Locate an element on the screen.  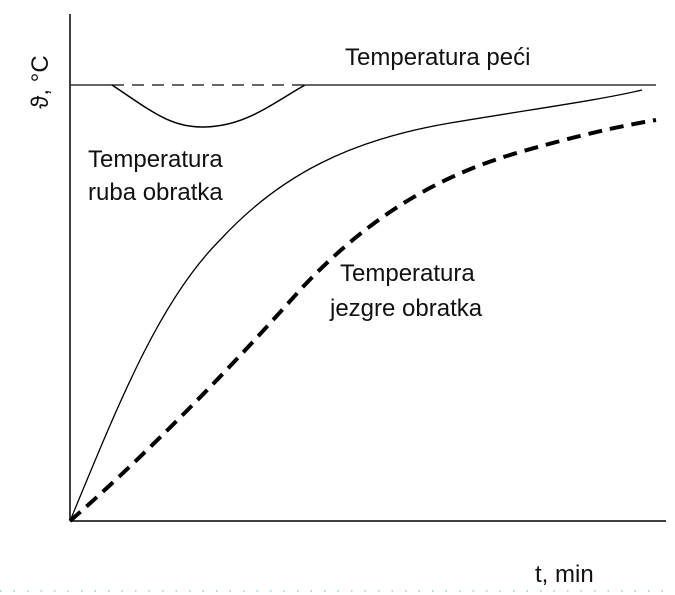
furnace-dip is located at coordinates (208, 106).